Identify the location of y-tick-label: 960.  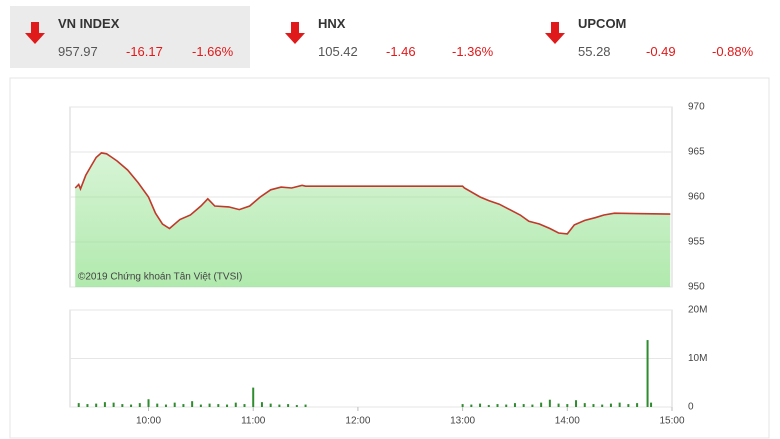
(696, 197).